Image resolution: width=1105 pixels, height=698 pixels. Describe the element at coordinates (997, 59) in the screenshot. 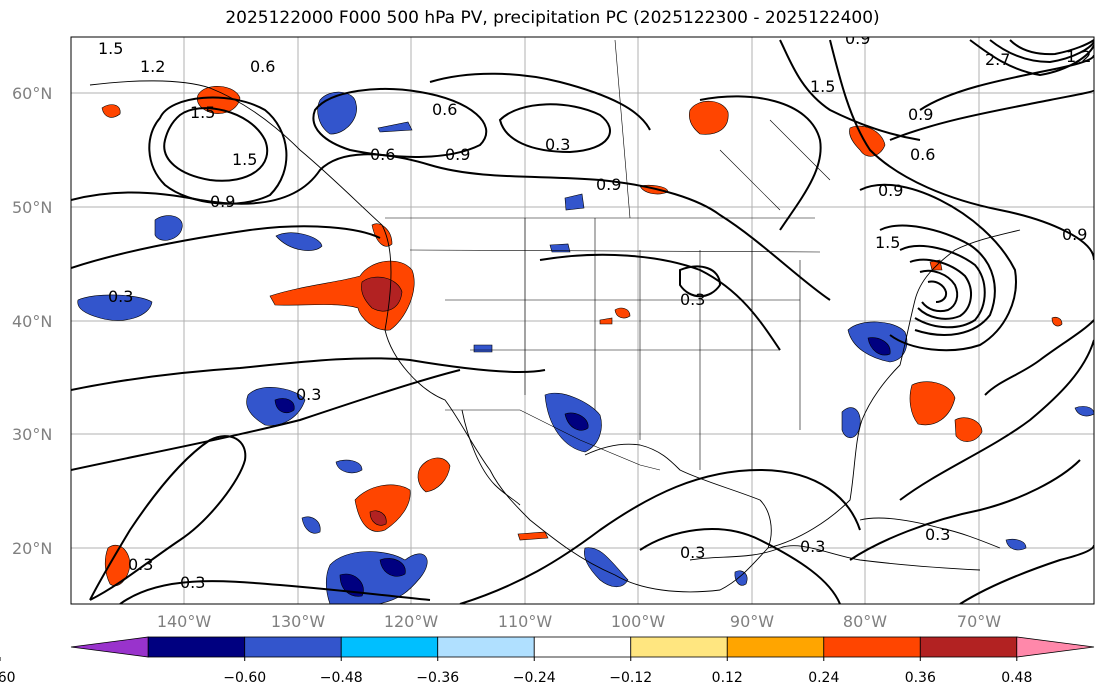

I see `contour-label: 2.7` at that location.